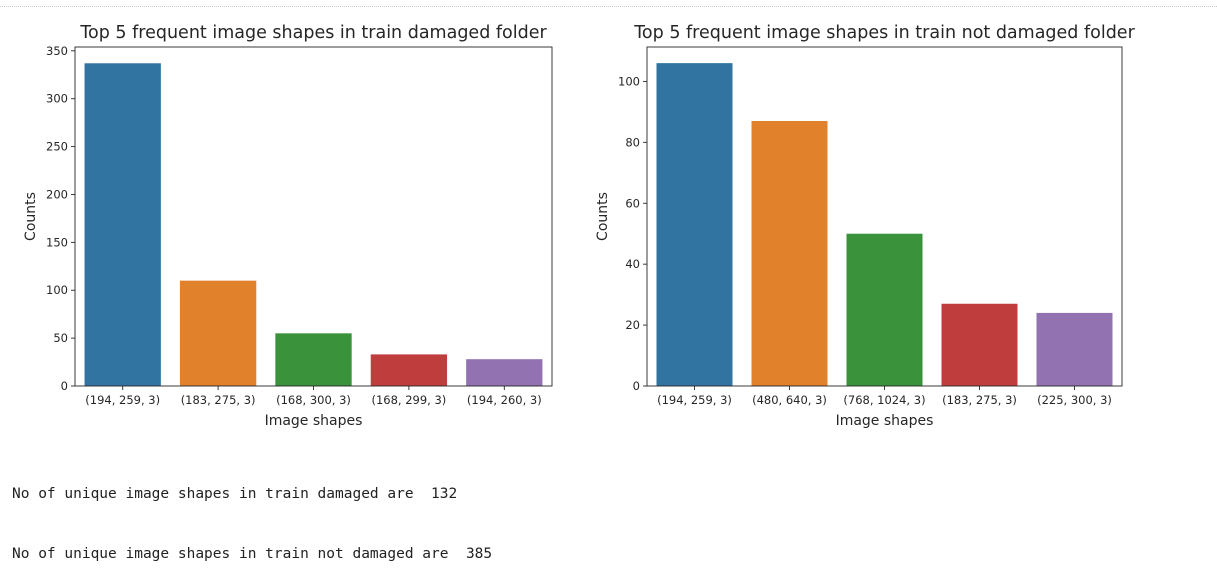 The width and height of the screenshot is (1217, 584). I want to click on y-tick-label: 250, so click(57, 147).